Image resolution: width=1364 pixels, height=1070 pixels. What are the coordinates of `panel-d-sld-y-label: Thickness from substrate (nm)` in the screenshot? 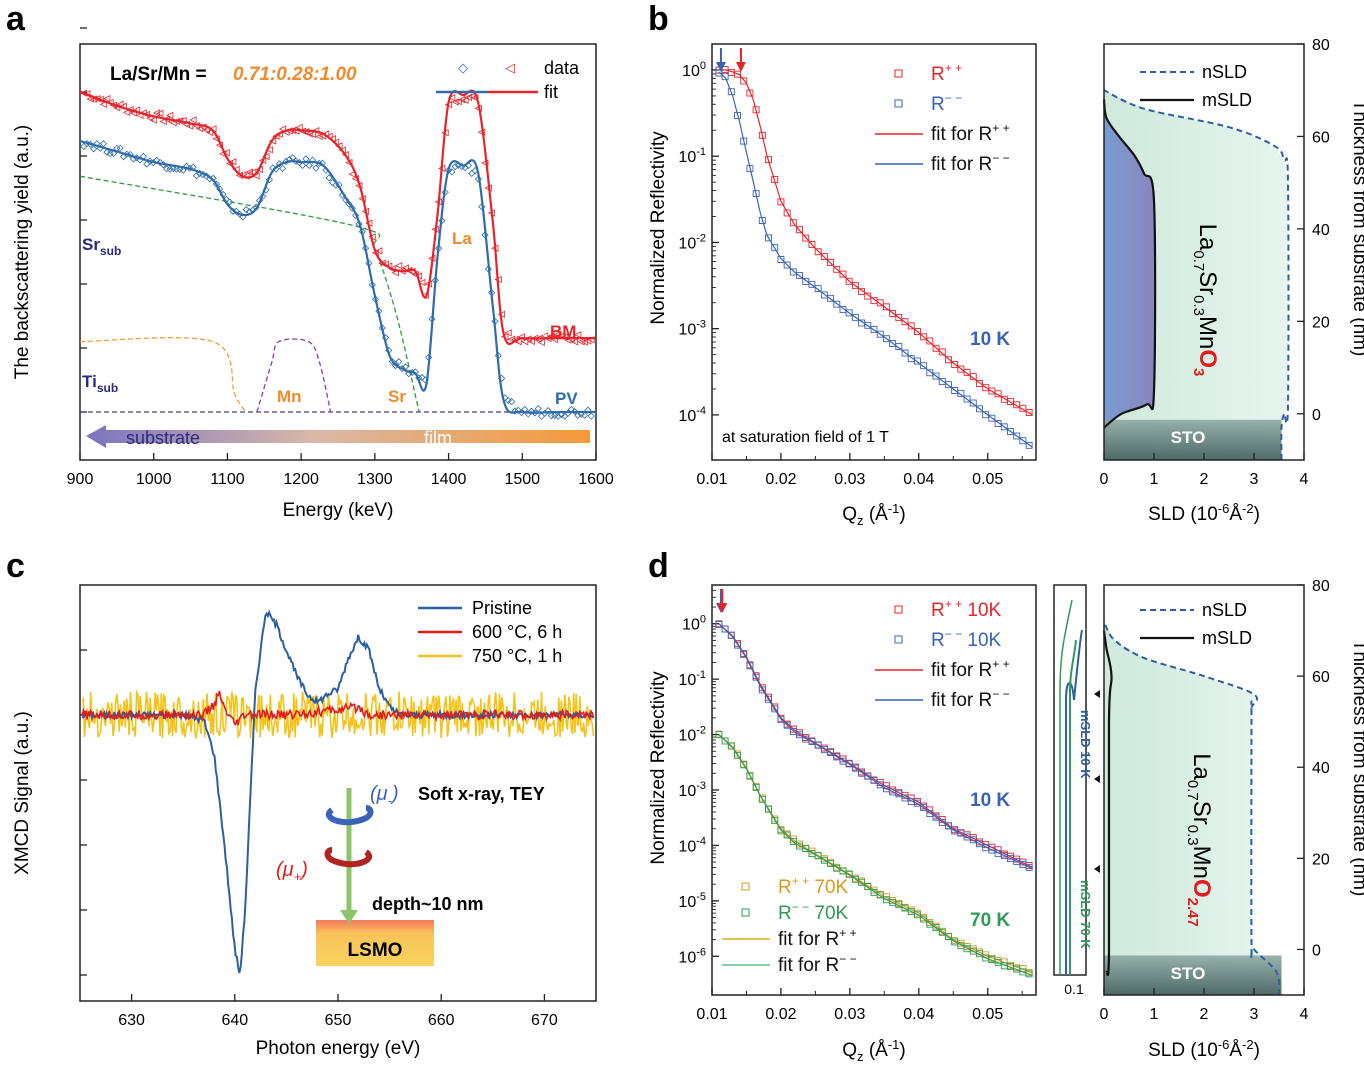 It's located at (1356, 768).